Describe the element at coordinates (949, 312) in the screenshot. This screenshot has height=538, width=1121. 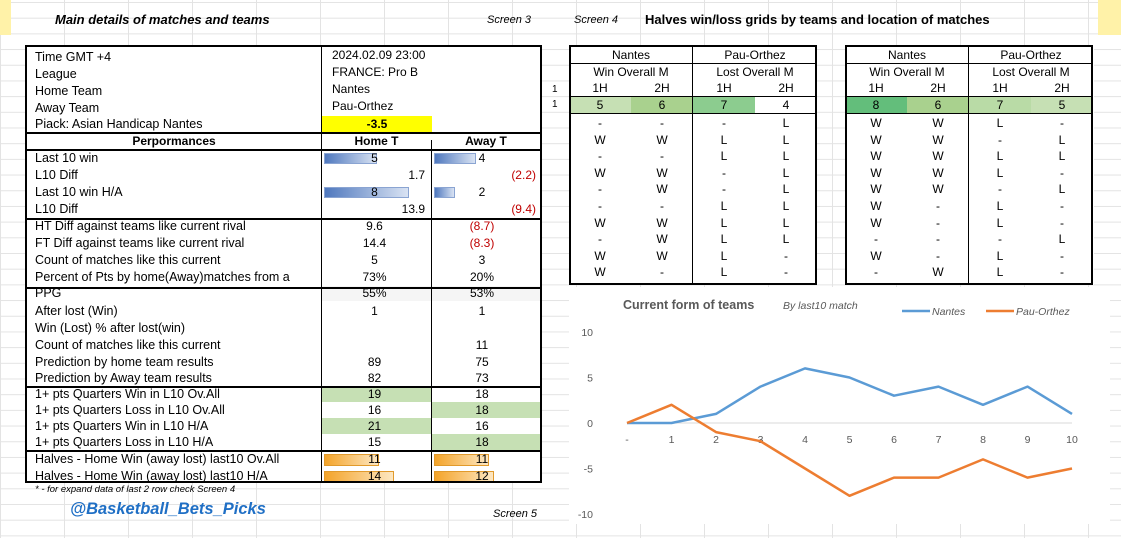
I see `legend-label-0: Nantes` at that location.